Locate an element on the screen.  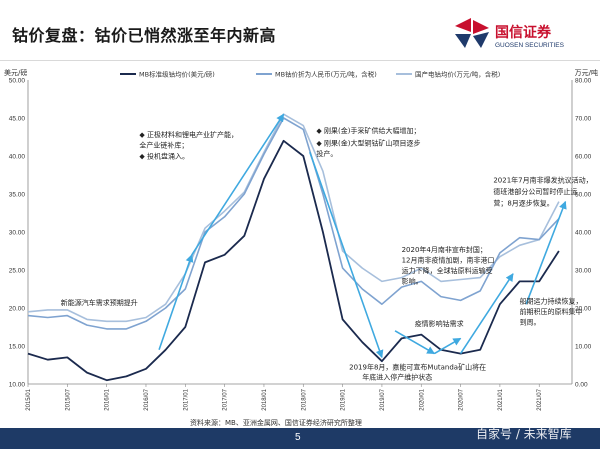
chart-annotation: 2020年4月南非宣布封国； is located at coordinates (444, 249).